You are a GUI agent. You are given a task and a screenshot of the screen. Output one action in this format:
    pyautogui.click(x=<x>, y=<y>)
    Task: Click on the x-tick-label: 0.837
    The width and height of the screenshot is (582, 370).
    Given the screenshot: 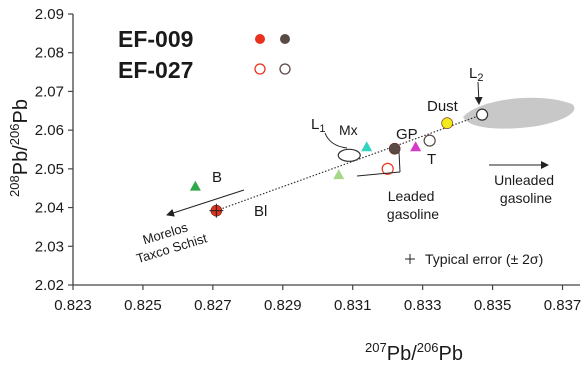 What is the action you would take?
    pyautogui.click(x=563, y=305)
    